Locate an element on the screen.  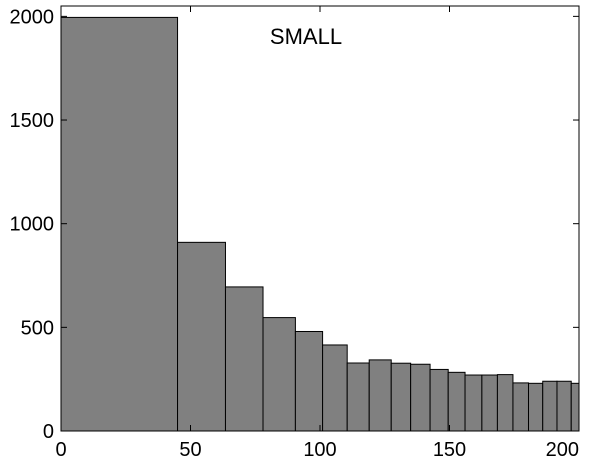
chart-title: SMALL is located at coordinates (306, 36).